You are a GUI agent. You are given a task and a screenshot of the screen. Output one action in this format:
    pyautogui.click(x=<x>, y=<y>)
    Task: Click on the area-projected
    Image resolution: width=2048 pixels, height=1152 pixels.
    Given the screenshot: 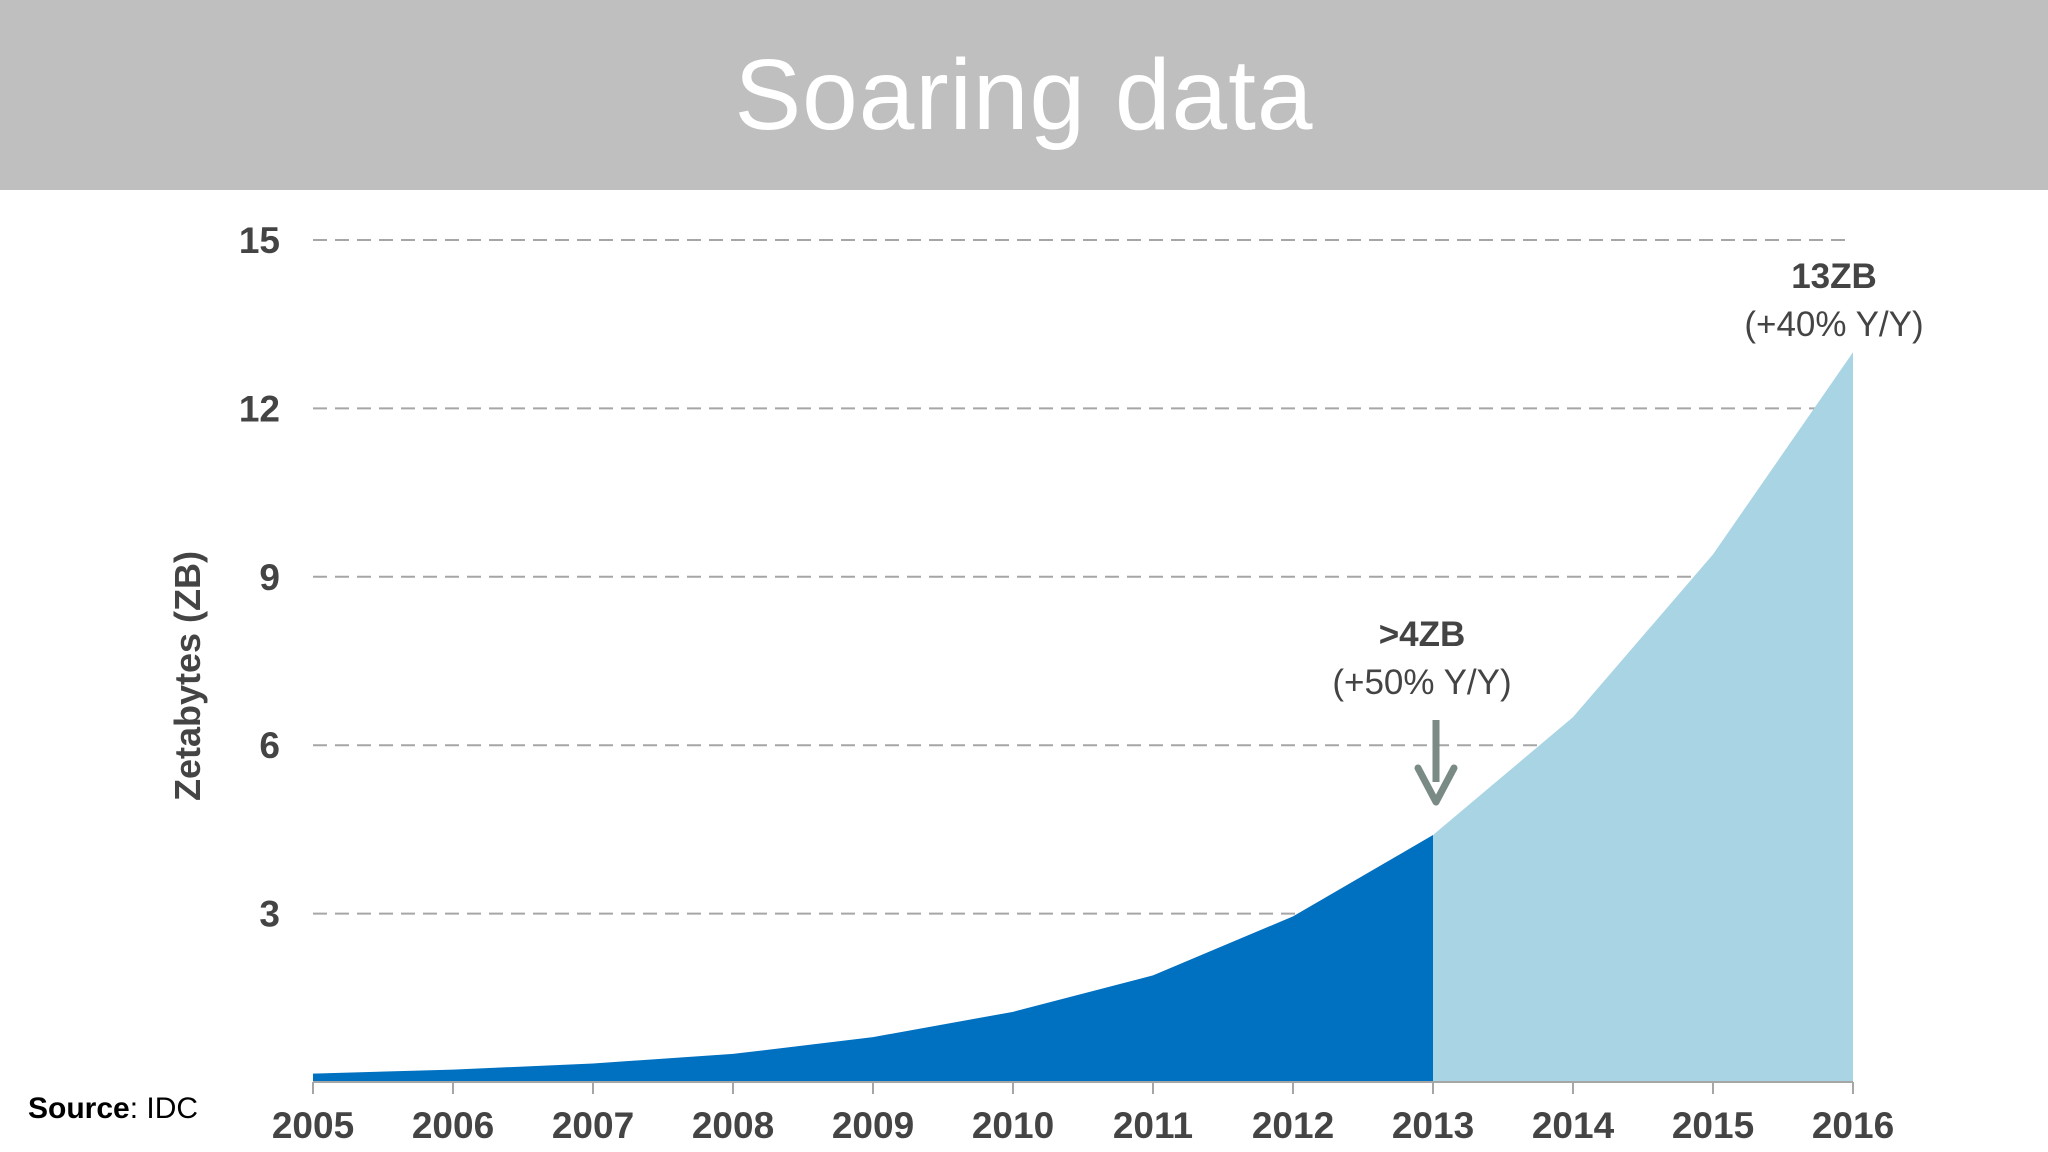 What is the action you would take?
    pyautogui.click(x=1643, y=717)
    